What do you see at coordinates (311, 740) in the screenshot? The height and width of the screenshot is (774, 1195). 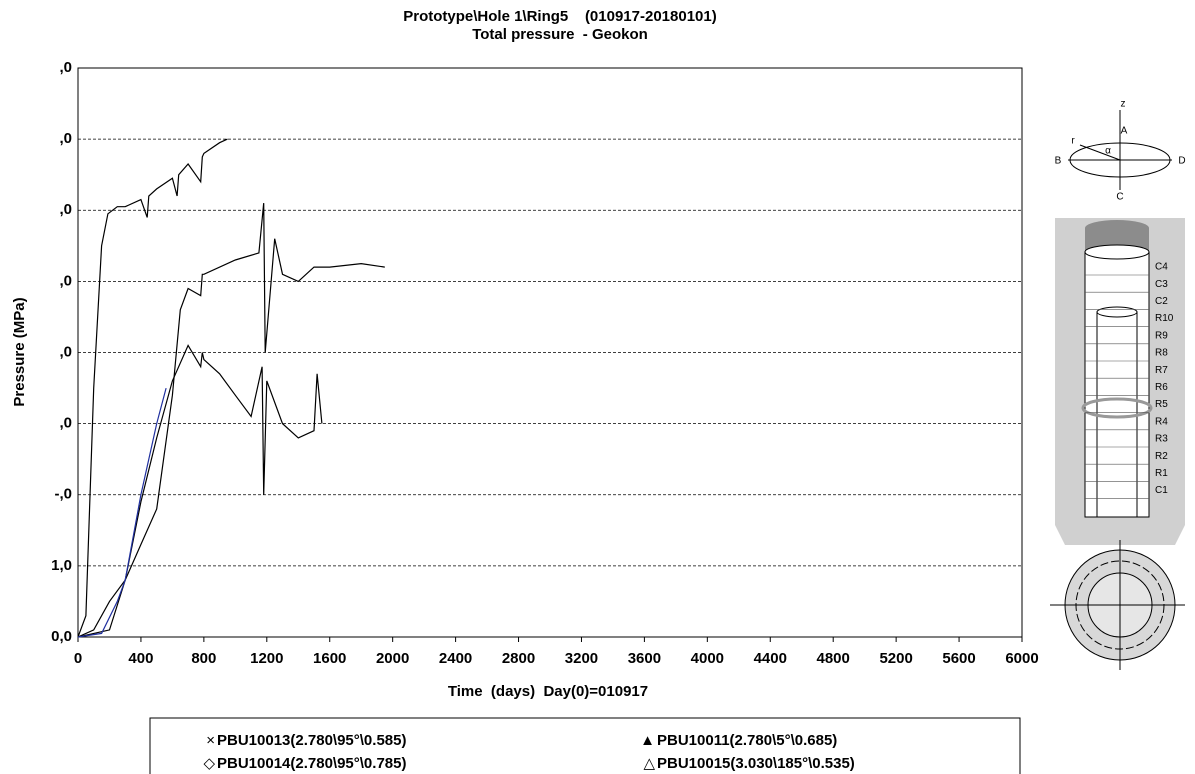 I see `legend-label: PBU10013(2.780\95°\0.585)` at bounding box center [311, 740].